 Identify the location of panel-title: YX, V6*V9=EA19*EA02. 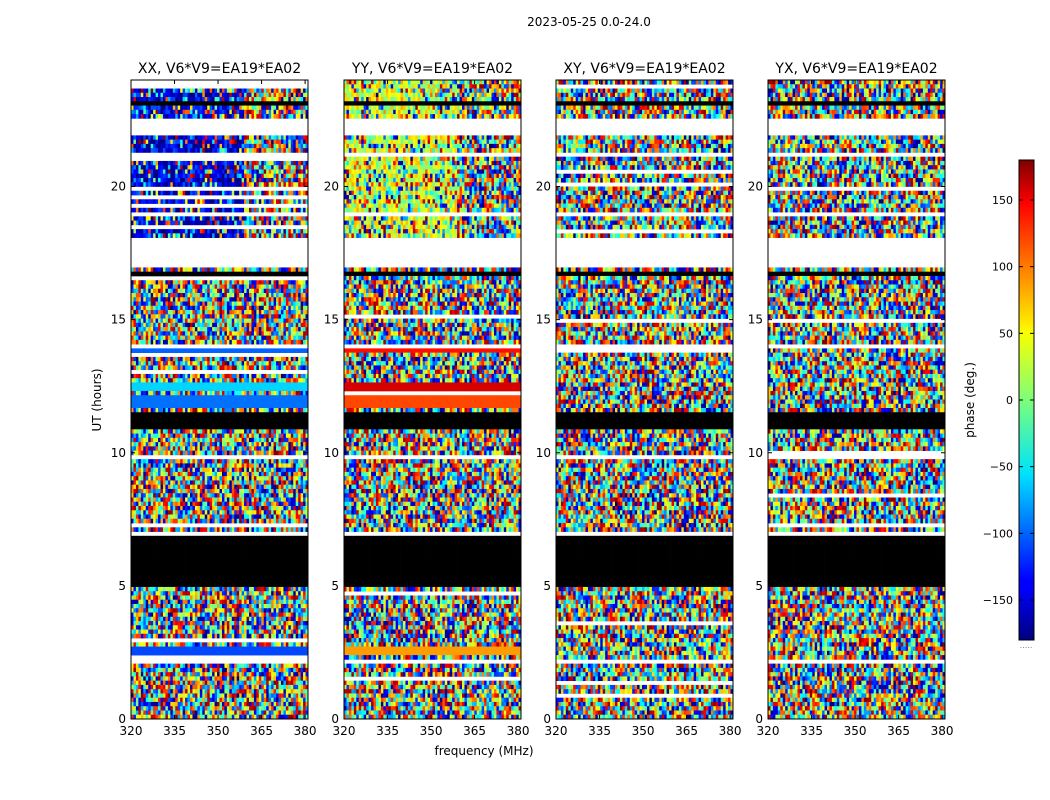
(855, 69).